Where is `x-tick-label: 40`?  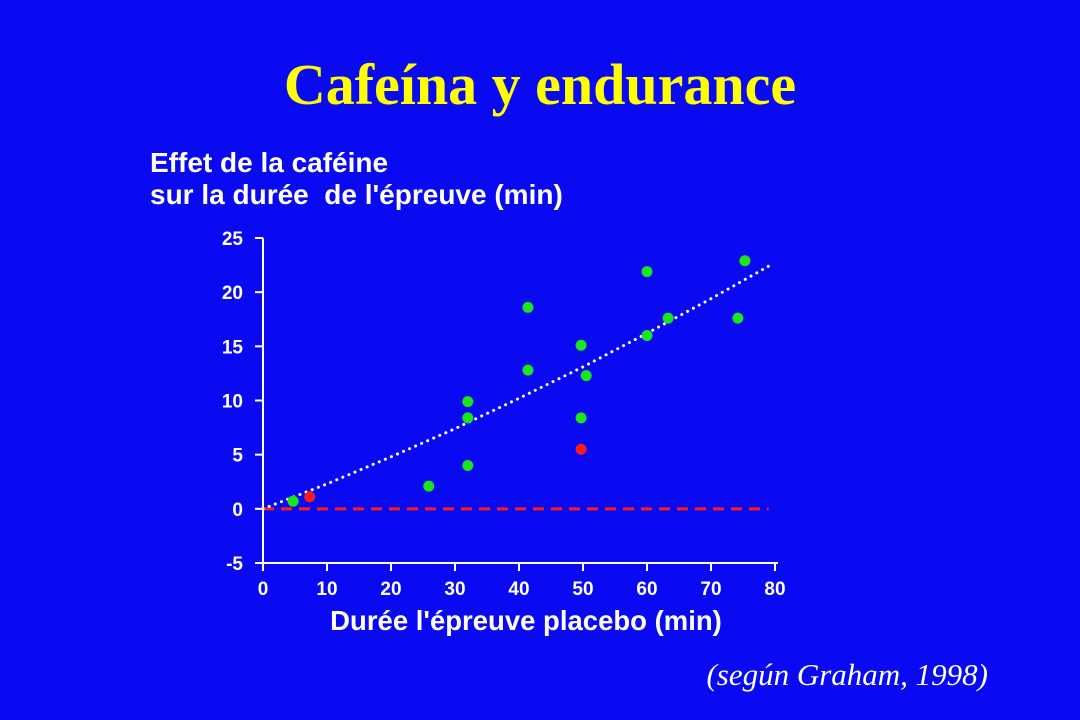 x-tick-label: 40 is located at coordinates (518, 589).